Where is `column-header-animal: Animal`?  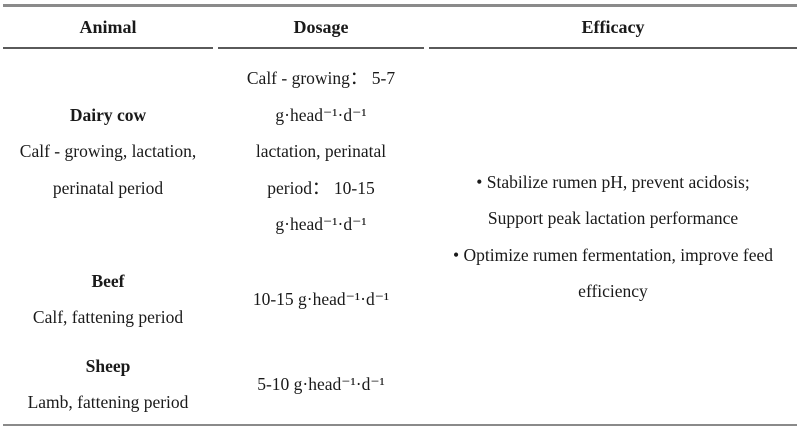 column-header-animal: Animal is located at coordinates (108, 28).